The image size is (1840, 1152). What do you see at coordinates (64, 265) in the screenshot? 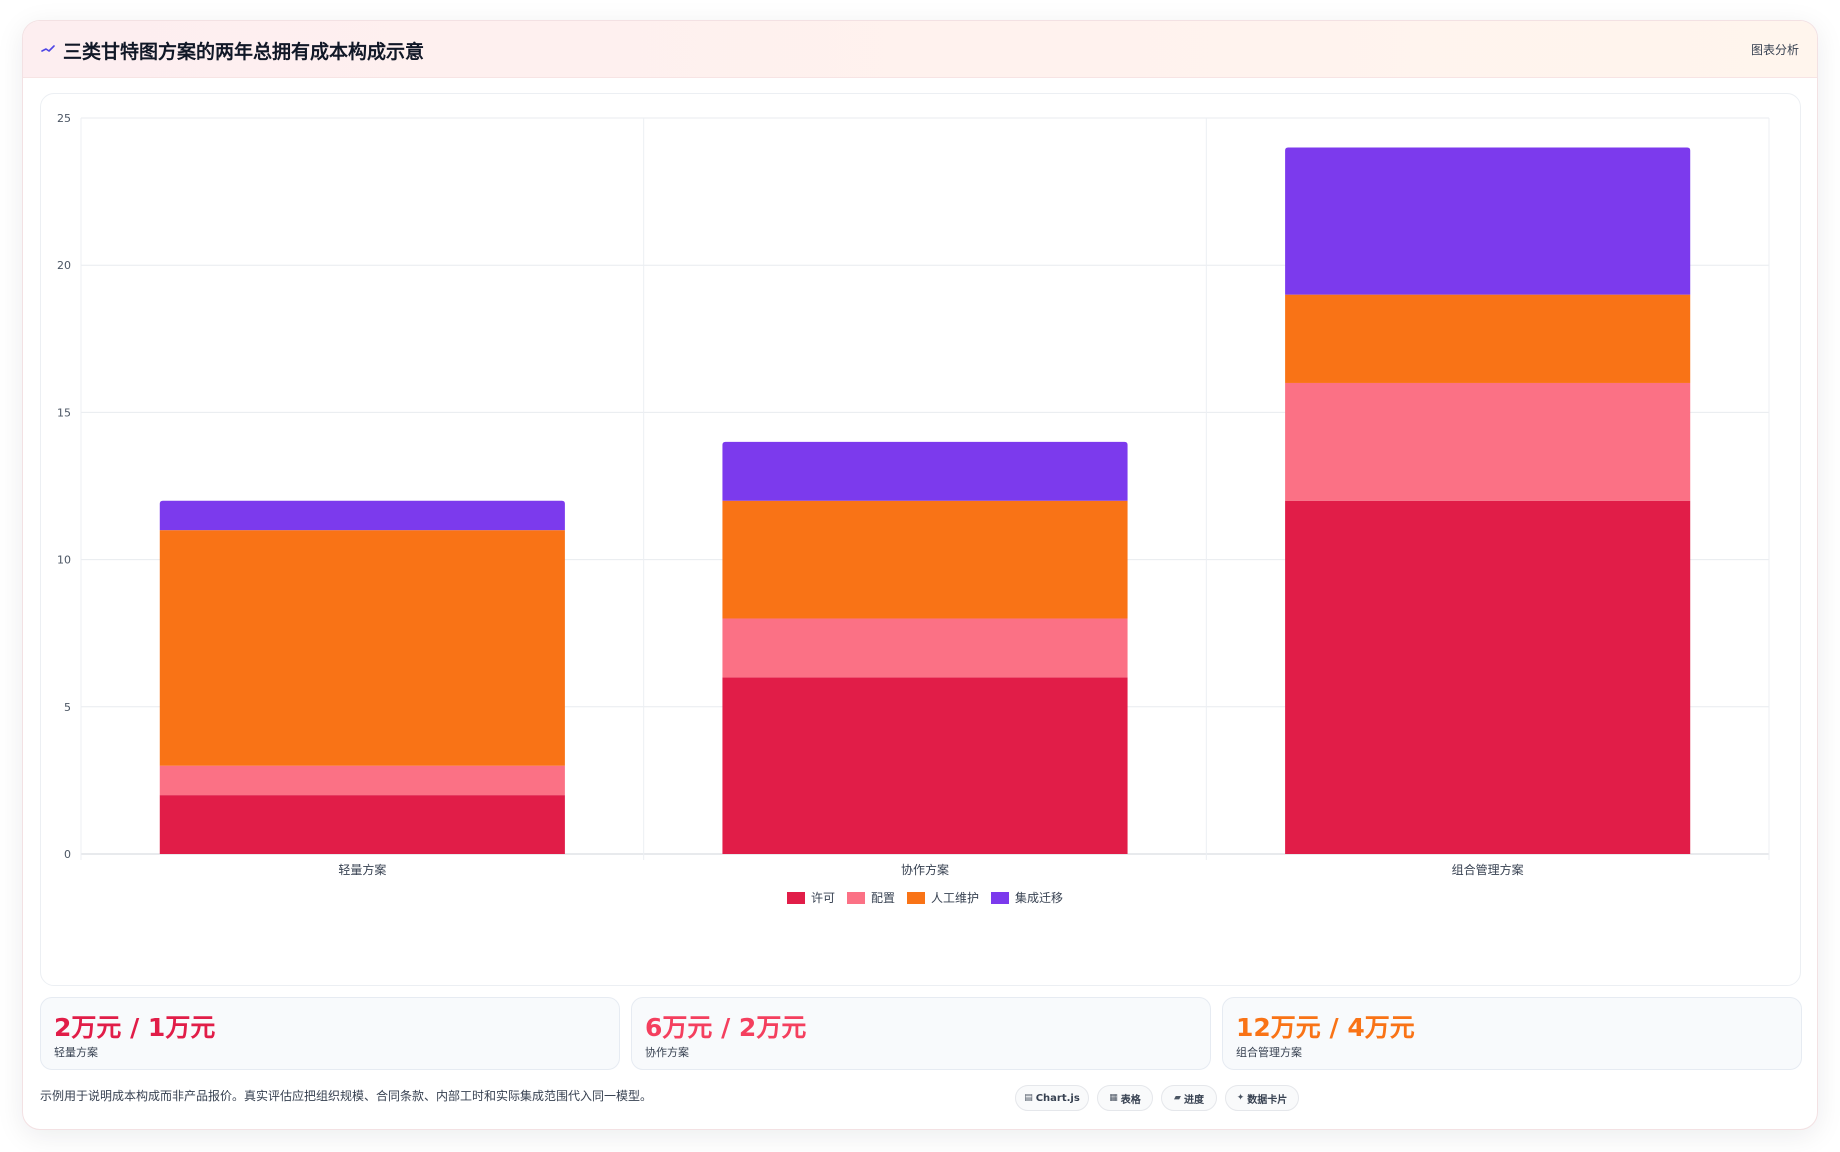
I see `y-tick-label: 20` at bounding box center [64, 265].